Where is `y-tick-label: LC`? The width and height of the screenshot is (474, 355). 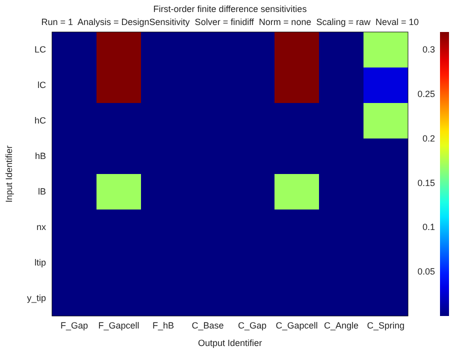
y-tick-label: LC is located at coordinates (40, 49).